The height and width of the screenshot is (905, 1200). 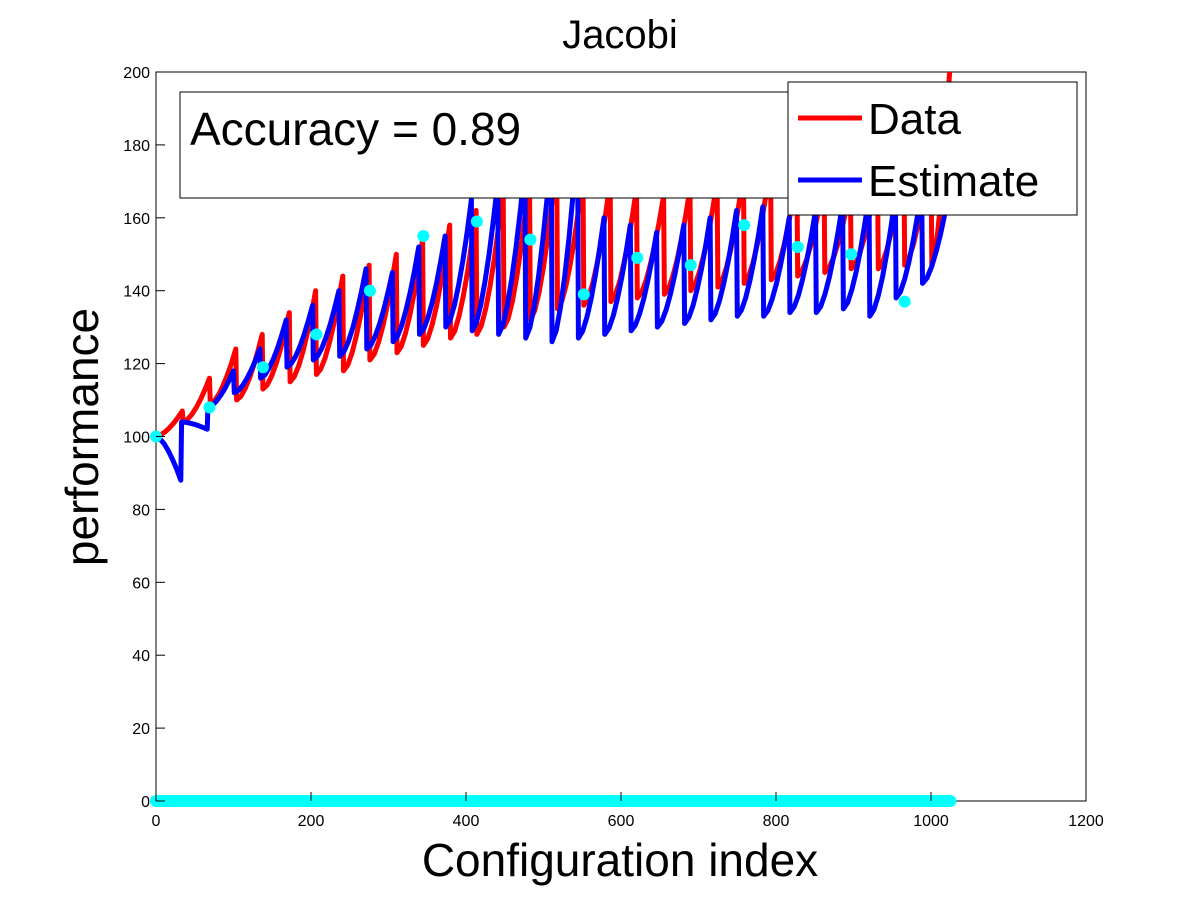 I want to click on x-tick-label: 200, so click(x=311, y=821).